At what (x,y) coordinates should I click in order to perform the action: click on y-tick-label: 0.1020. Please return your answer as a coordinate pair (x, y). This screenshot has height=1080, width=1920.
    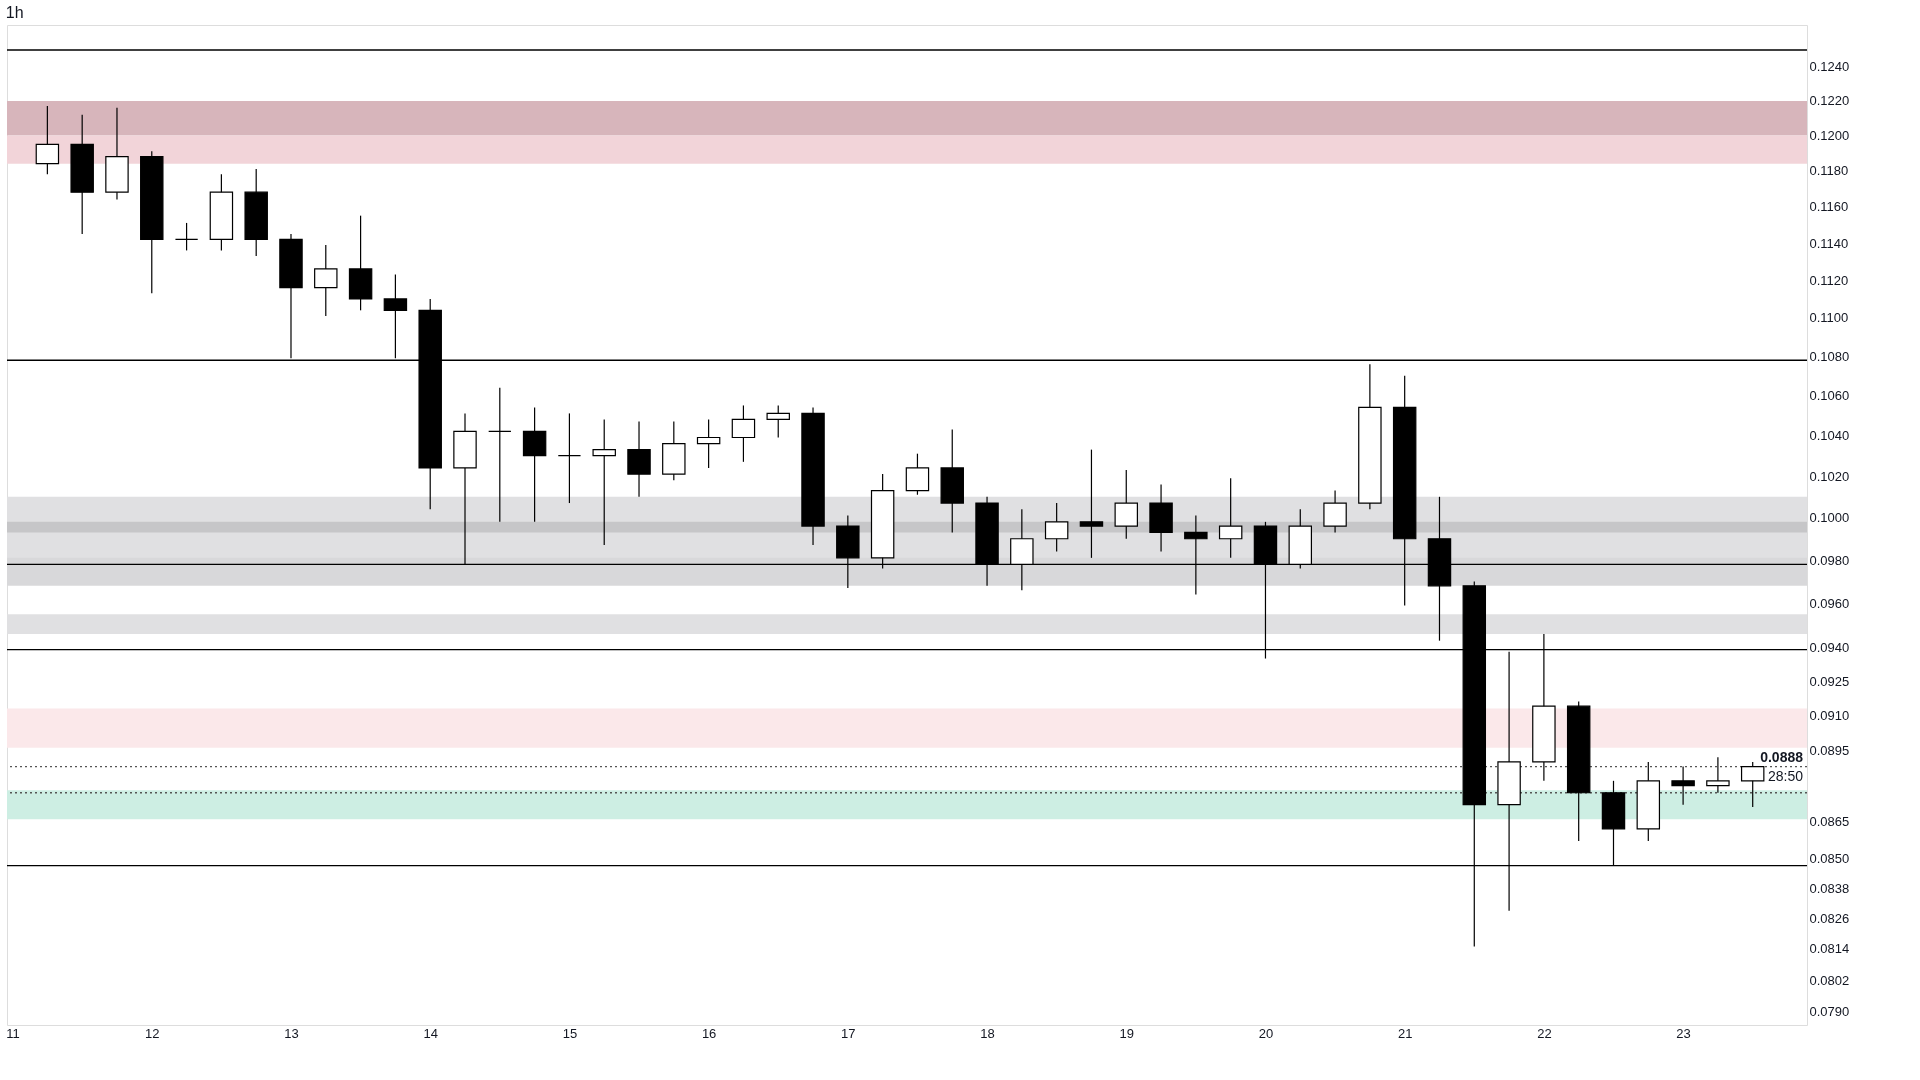
    Looking at the image, I should click on (1829, 476).